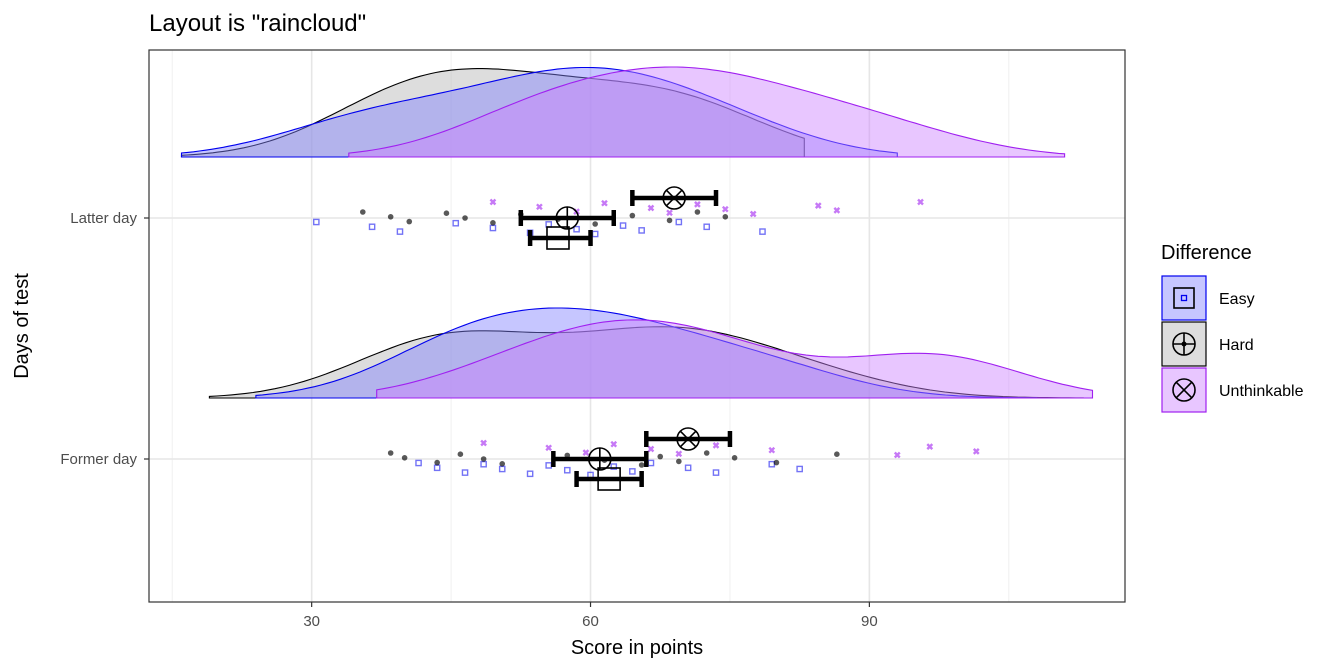 The width and height of the screenshot is (1344, 672). Describe the element at coordinates (103, 218) in the screenshot. I see `y-tick-label: Latter day` at that location.